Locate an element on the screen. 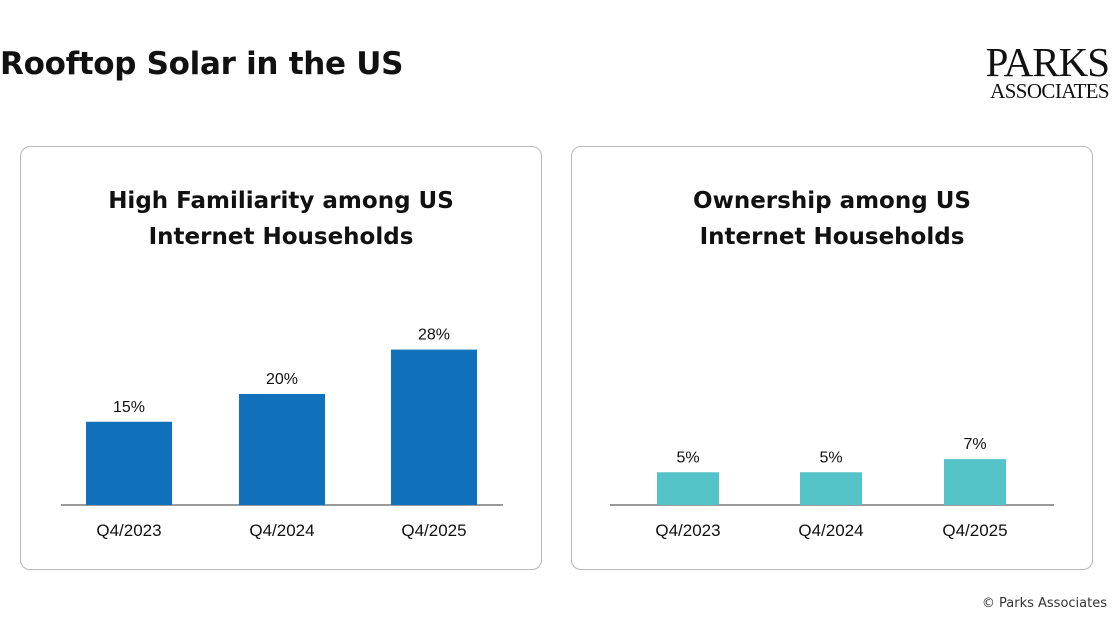  familiarity-data-label-2: 20% is located at coordinates (282, 379).